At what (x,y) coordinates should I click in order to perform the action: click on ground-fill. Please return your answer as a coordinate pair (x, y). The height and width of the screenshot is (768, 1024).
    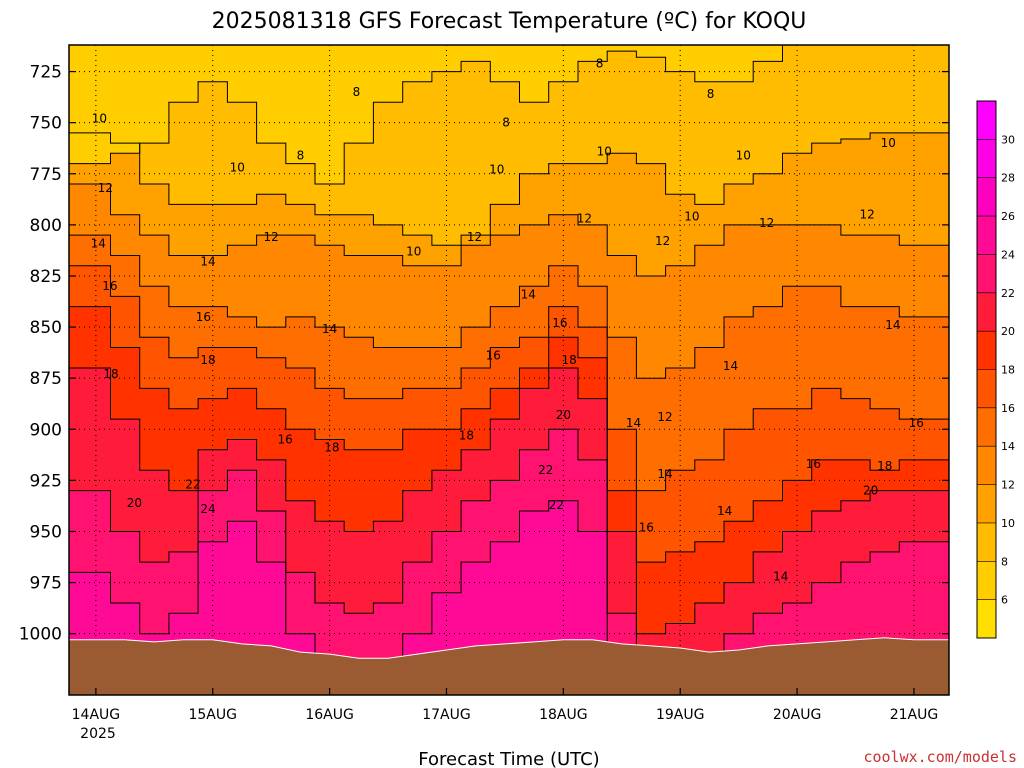
    Looking at the image, I should click on (509, 666).